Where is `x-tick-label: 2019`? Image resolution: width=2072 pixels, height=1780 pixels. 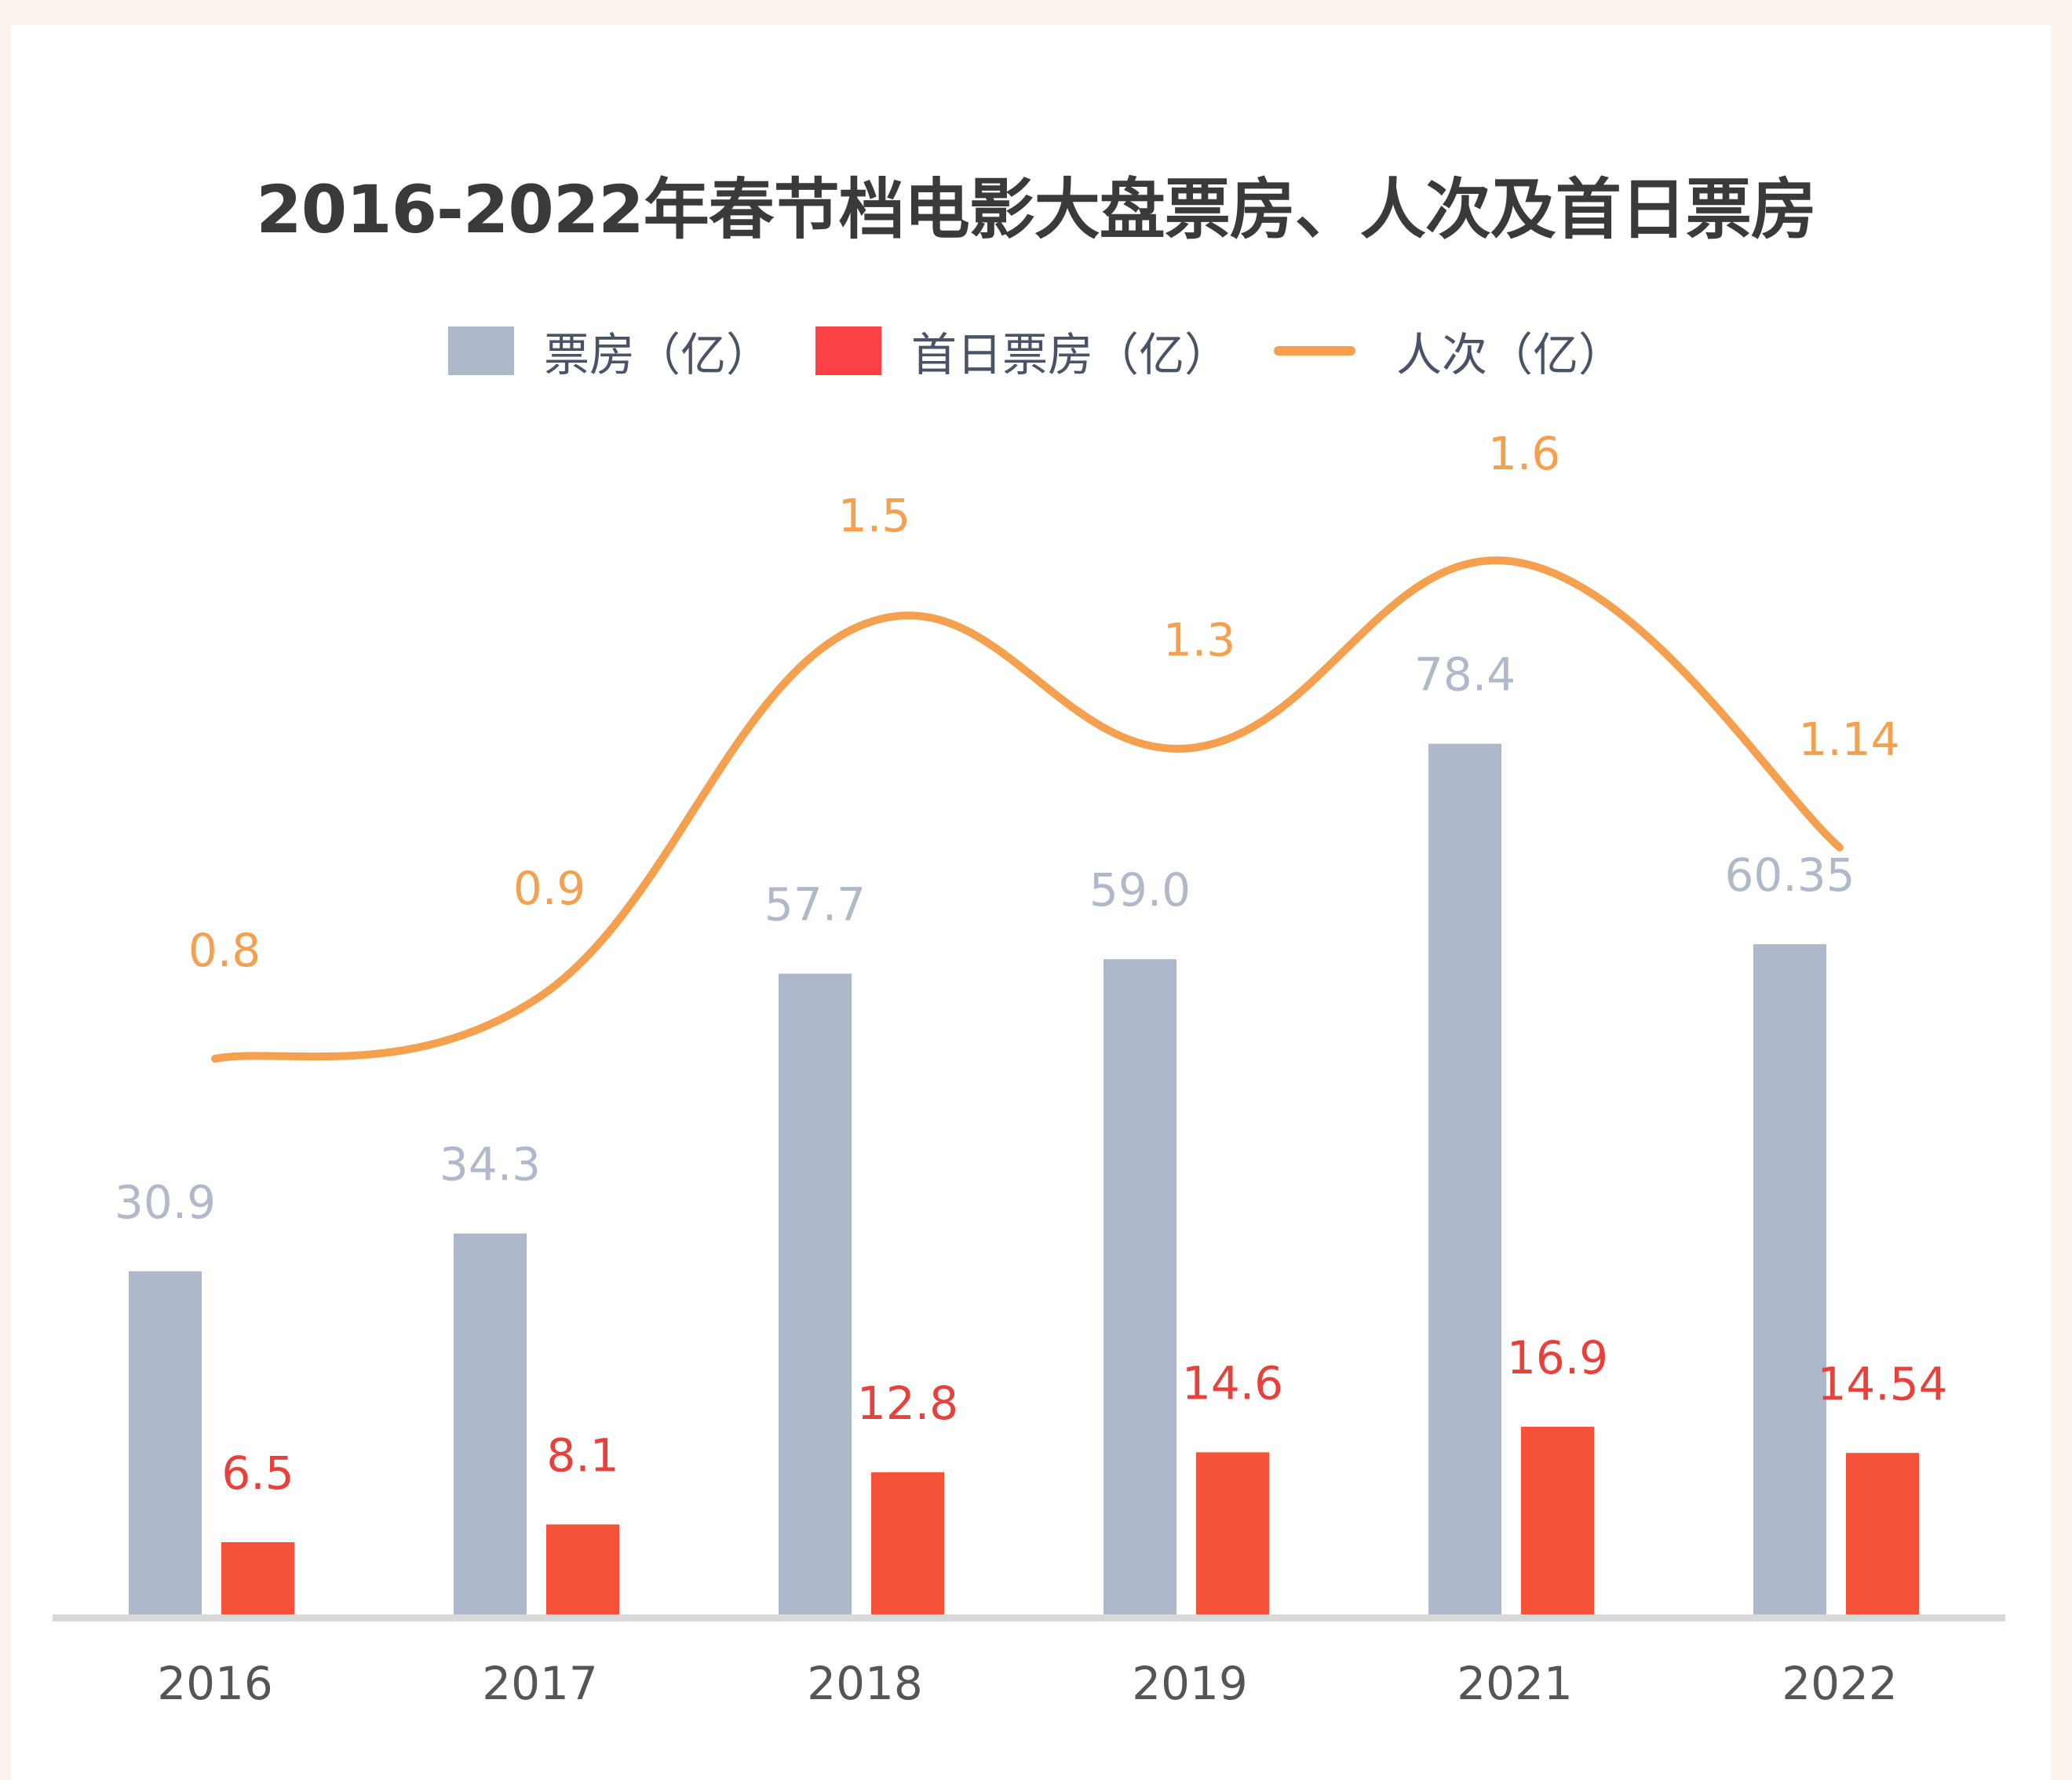
x-tick-label: 2019 is located at coordinates (1190, 1683).